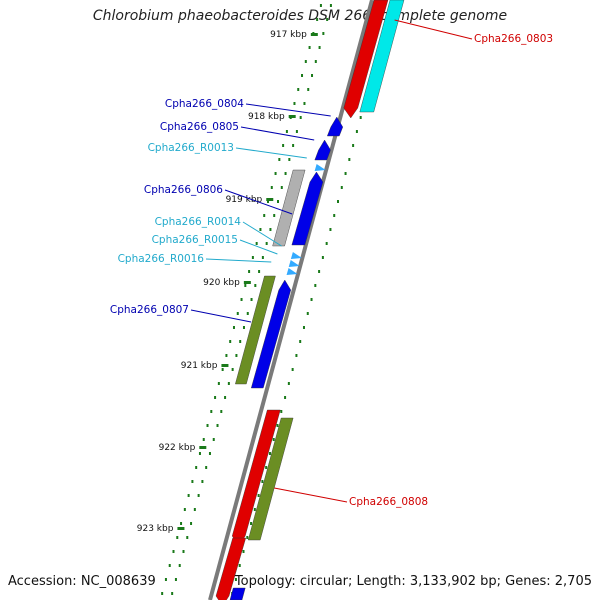 The image size is (600, 600). Describe the element at coordinates (199, 127) in the screenshot. I see `gene-label-cpha266_0805: Cpha266_0805` at that location.